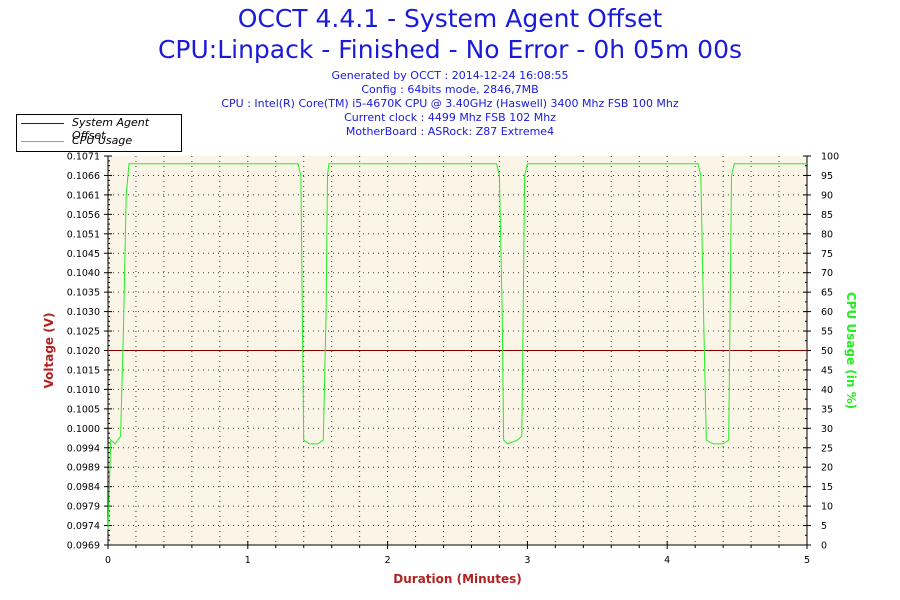 This screenshot has height=600, width=900. I want to click on y-left-tick-label: 0.1030, so click(83, 312).